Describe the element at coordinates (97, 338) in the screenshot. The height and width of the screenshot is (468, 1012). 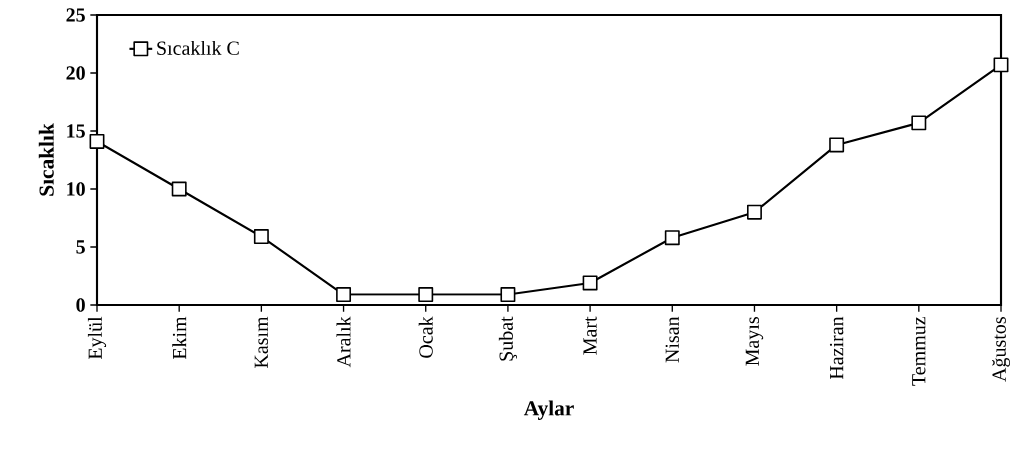
I see `x-tick-label: Eylül` at that location.